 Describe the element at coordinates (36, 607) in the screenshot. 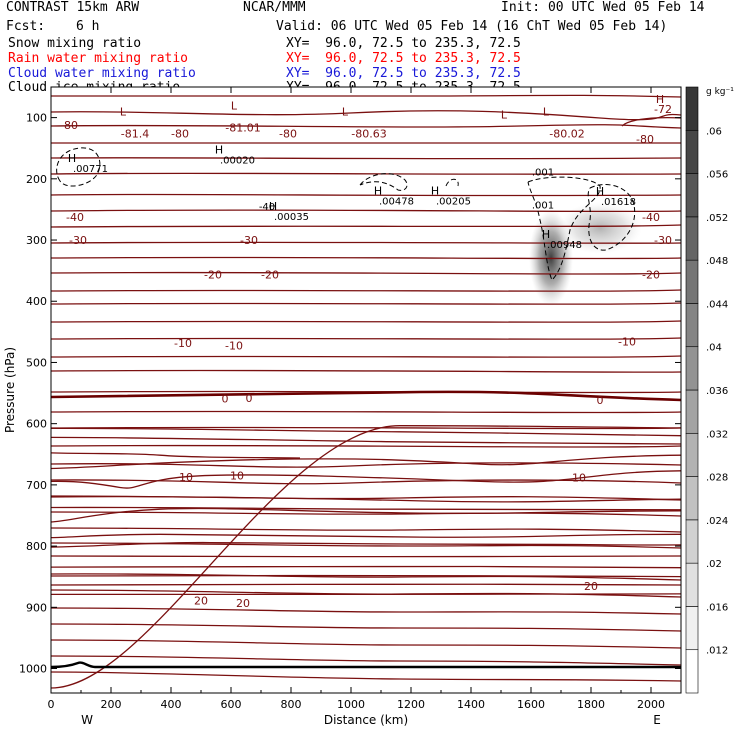

I see `y-tick-label: 900` at that location.